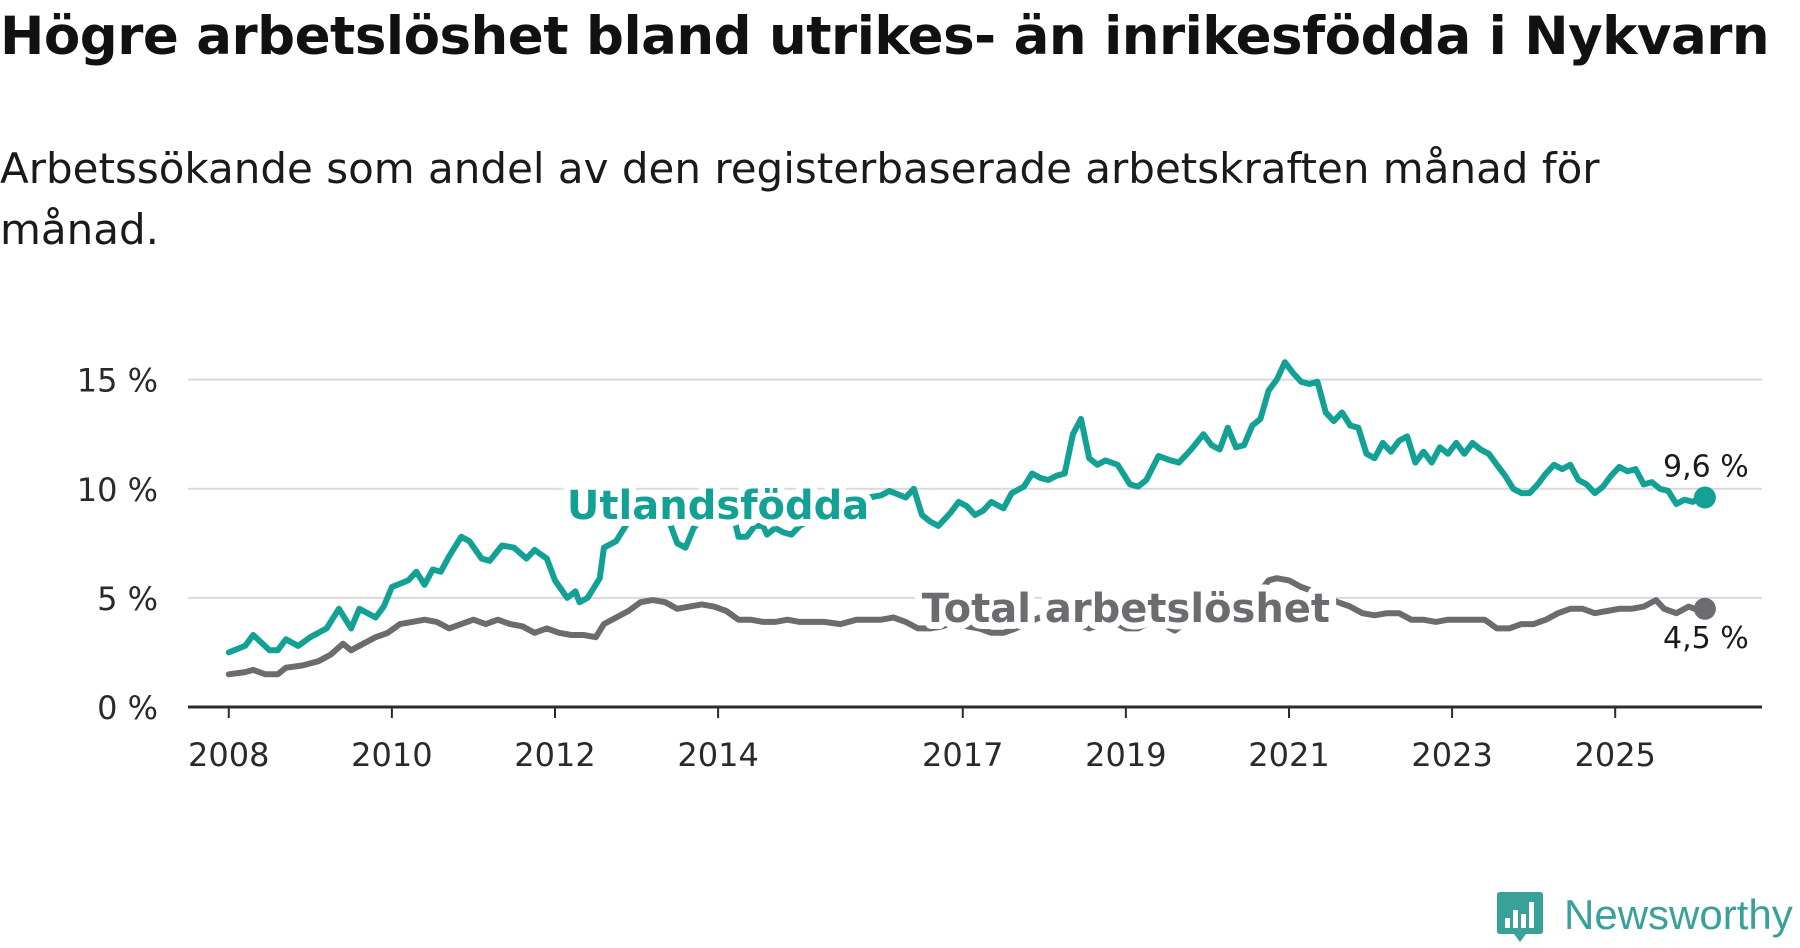  I want to click on x-tick-label: 2017, so click(962, 755).